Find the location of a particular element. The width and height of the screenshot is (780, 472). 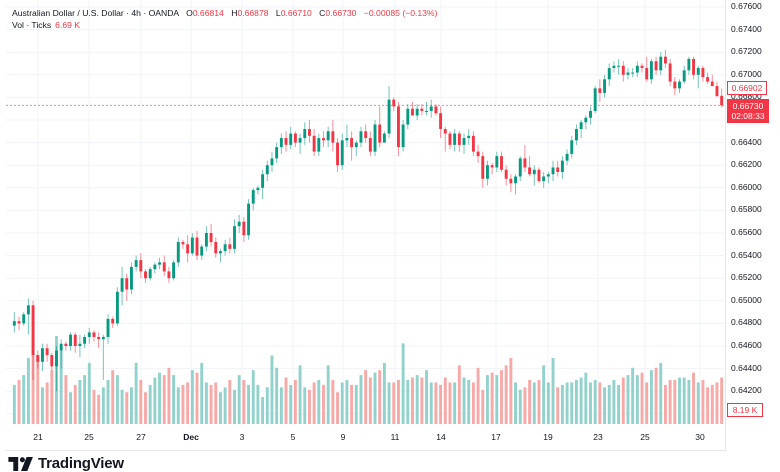

price-axis-label: 0.66000 is located at coordinates (746, 186).